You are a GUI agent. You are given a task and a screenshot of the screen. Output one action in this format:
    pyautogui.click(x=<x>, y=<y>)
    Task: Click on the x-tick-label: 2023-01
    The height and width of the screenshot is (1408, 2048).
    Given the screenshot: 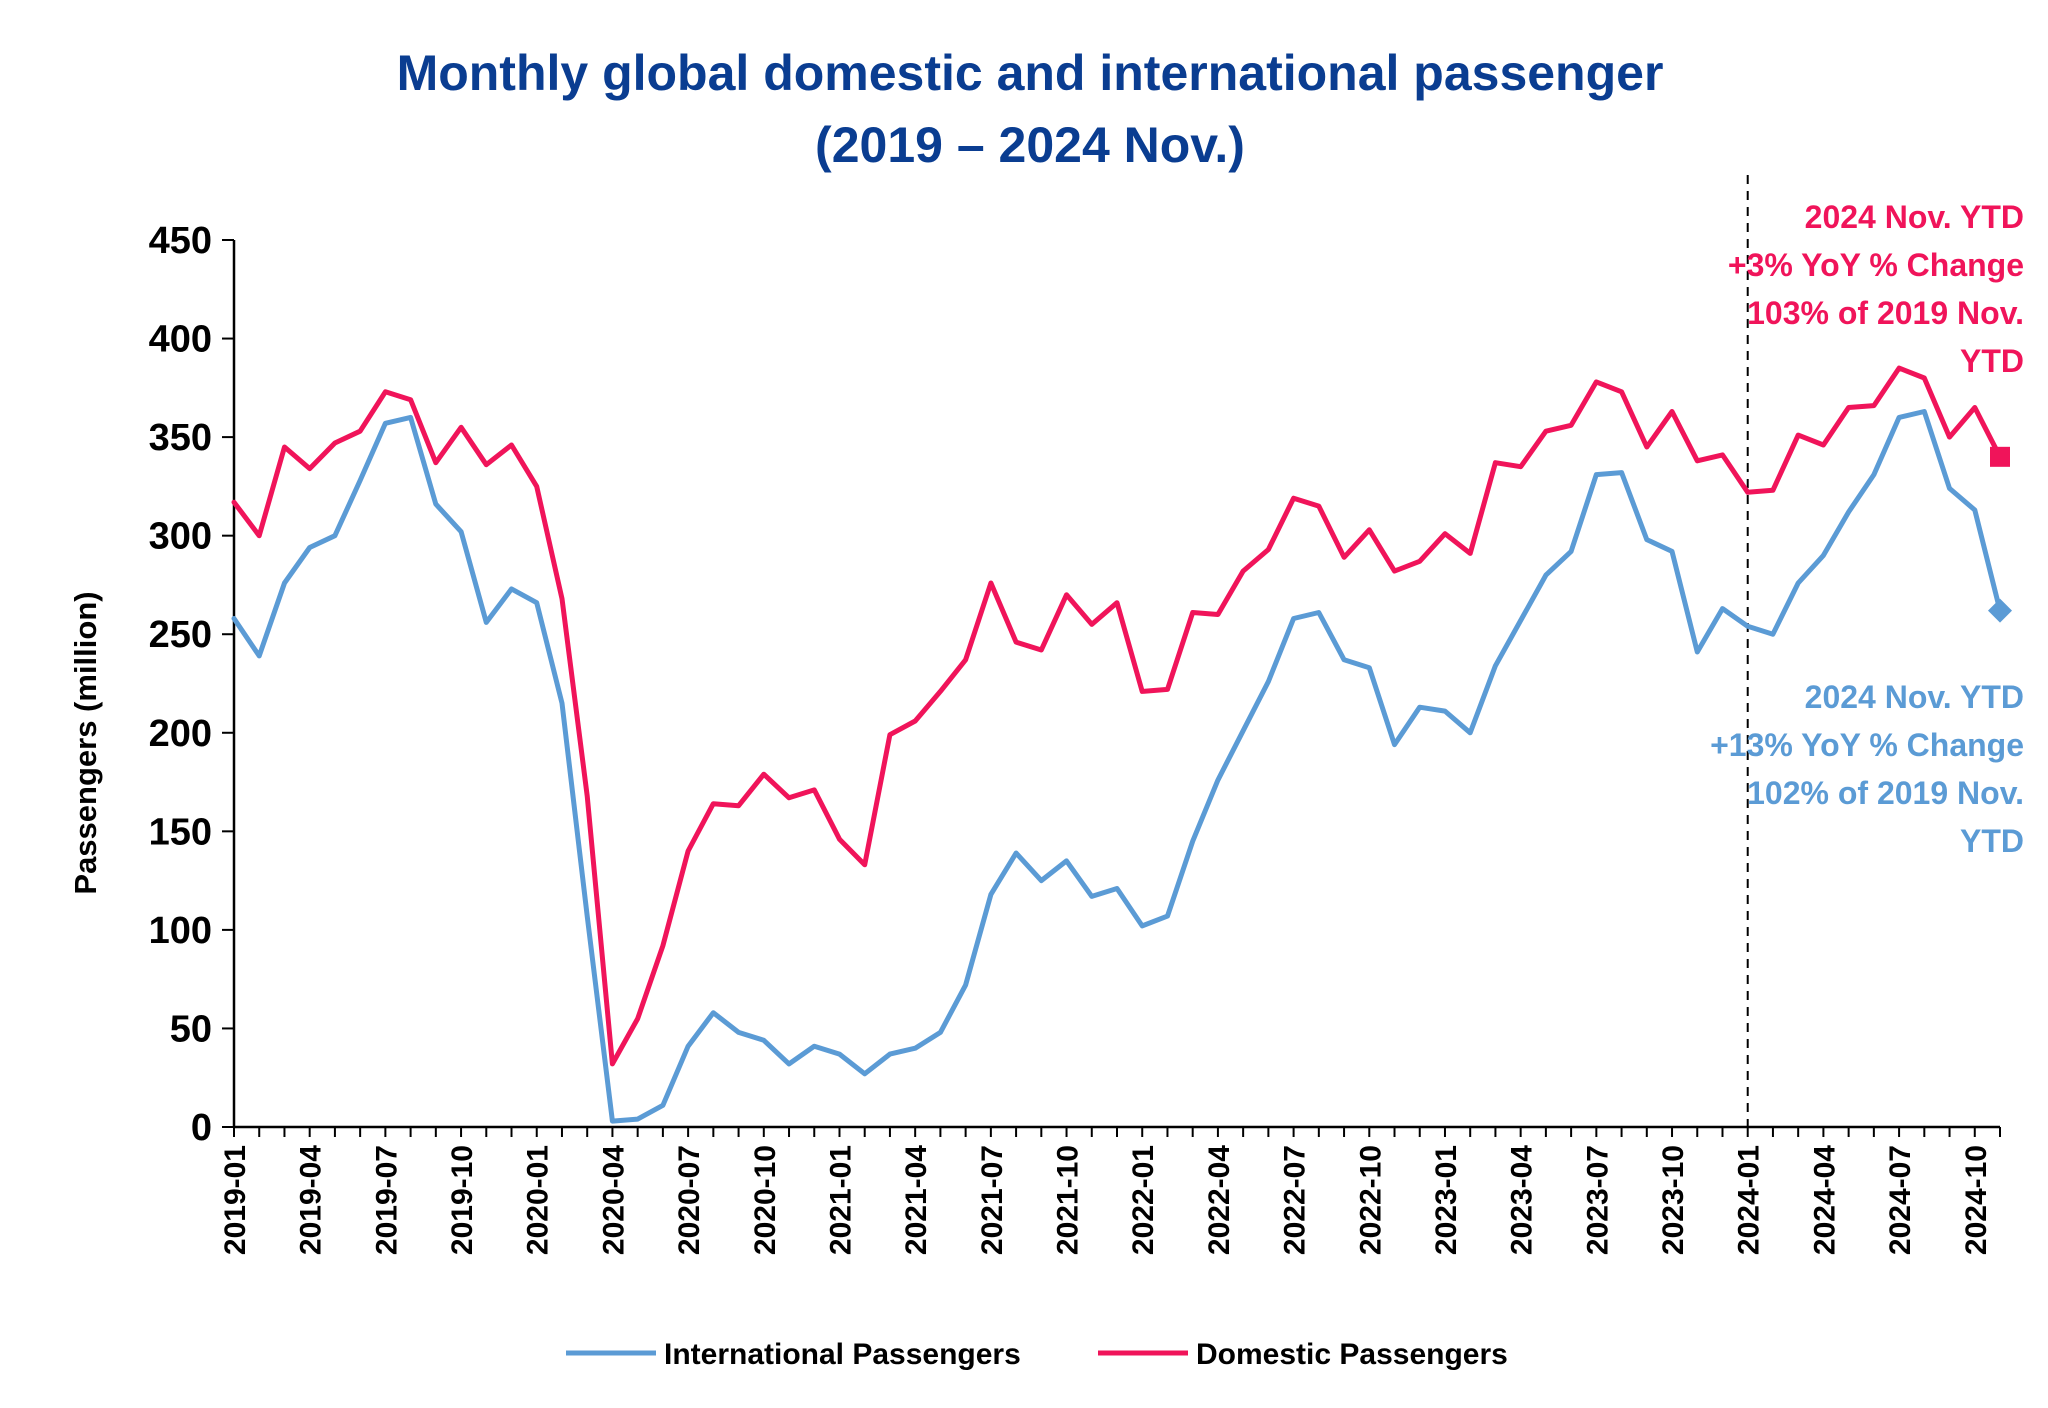 What is the action you would take?
    pyautogui.click(x=1446, y=1200)
    